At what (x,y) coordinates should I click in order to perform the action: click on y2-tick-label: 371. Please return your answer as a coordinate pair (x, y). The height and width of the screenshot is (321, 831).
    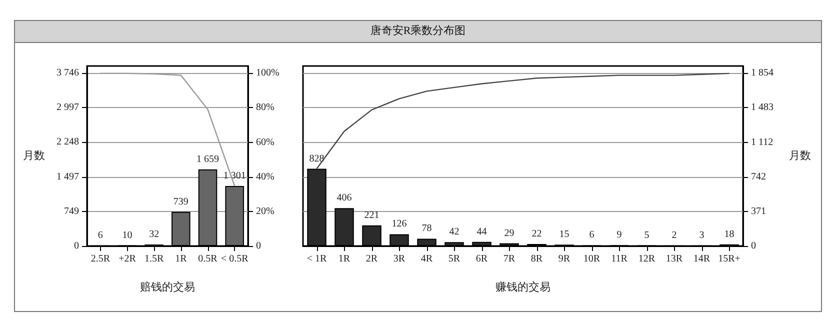
    Looking at the image, I should click on (758, 211).